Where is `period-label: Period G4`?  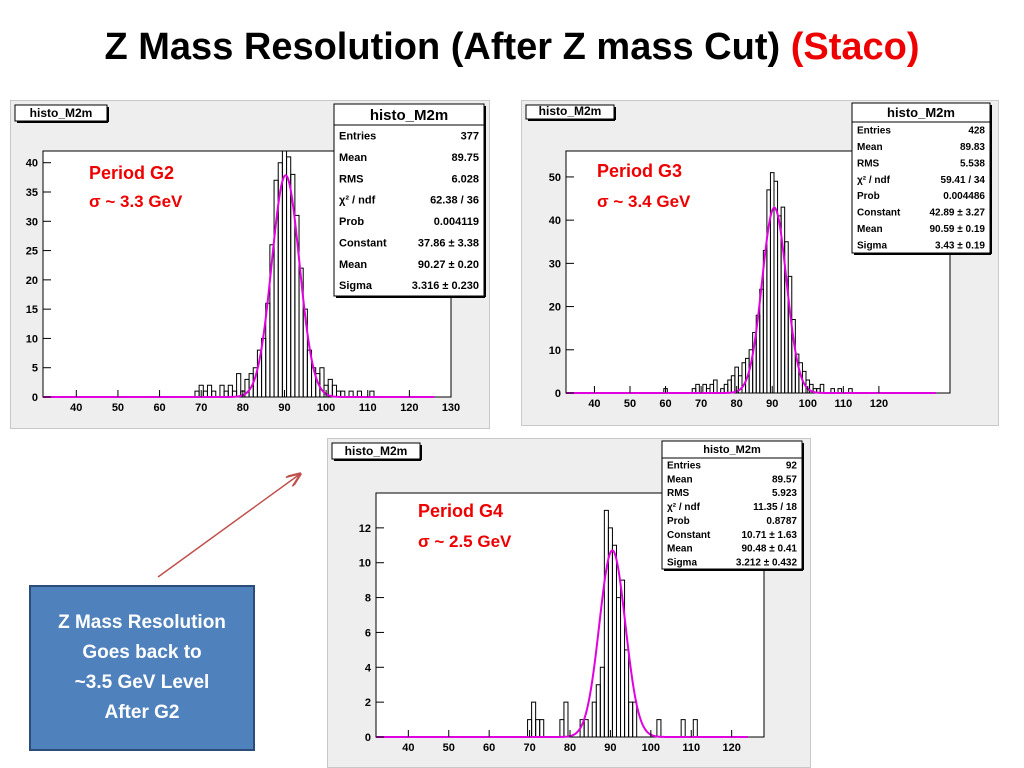 period-label: Period G4 is located at coordinates (460, 511).